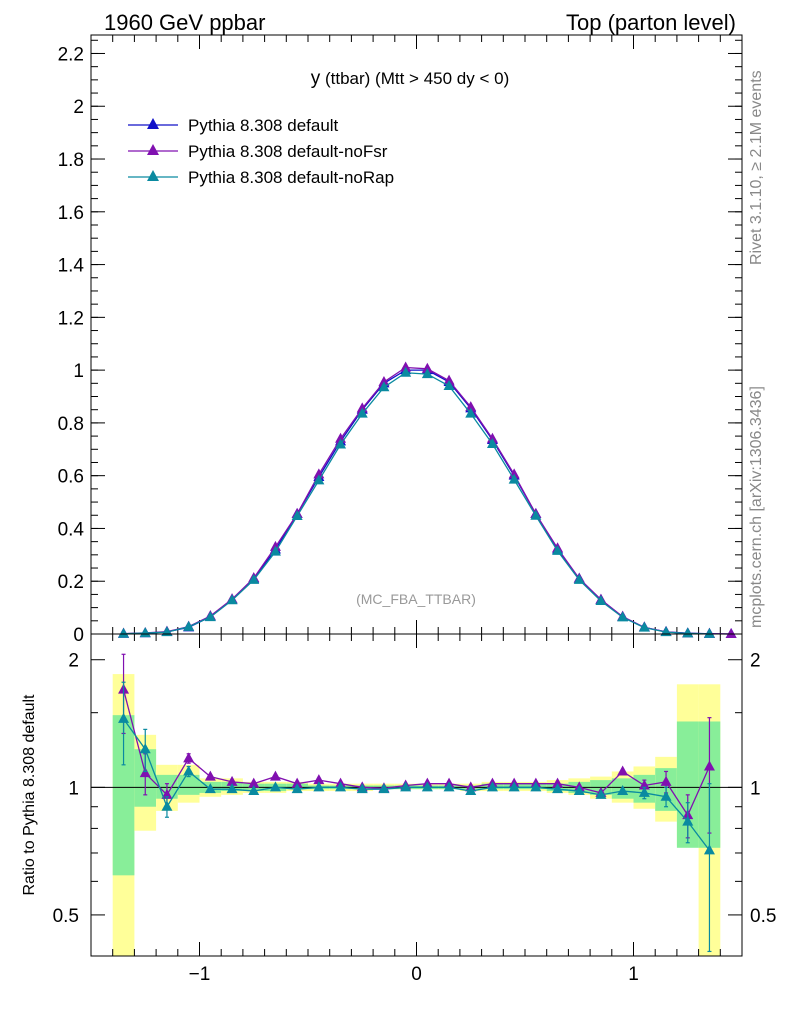 Image resolution: width=786 pixels, height=1024 pixels. I want to click on legend-label-0: Pythia 8.308 default, so click(263, 125).